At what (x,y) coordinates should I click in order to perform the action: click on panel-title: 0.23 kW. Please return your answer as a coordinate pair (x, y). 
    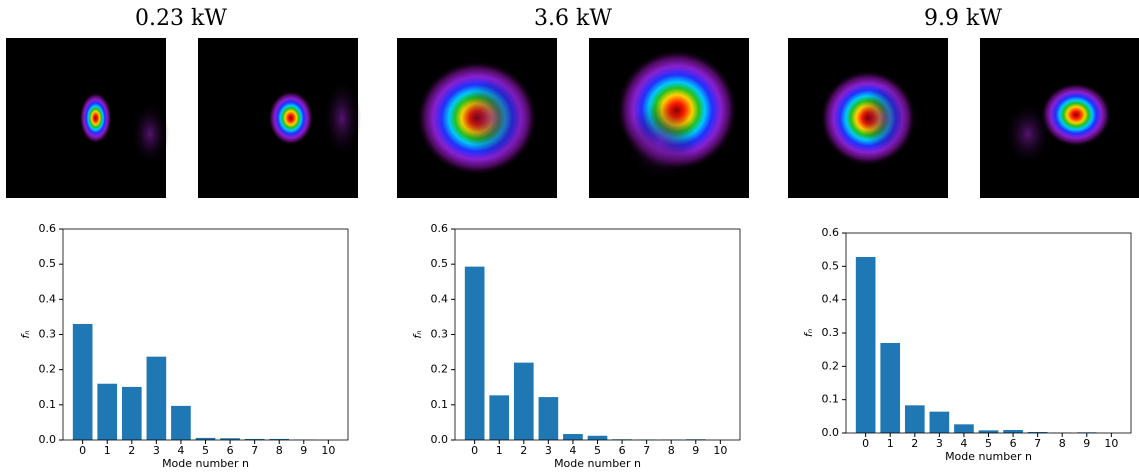
    Looking at the image, I should click on (181, 18).